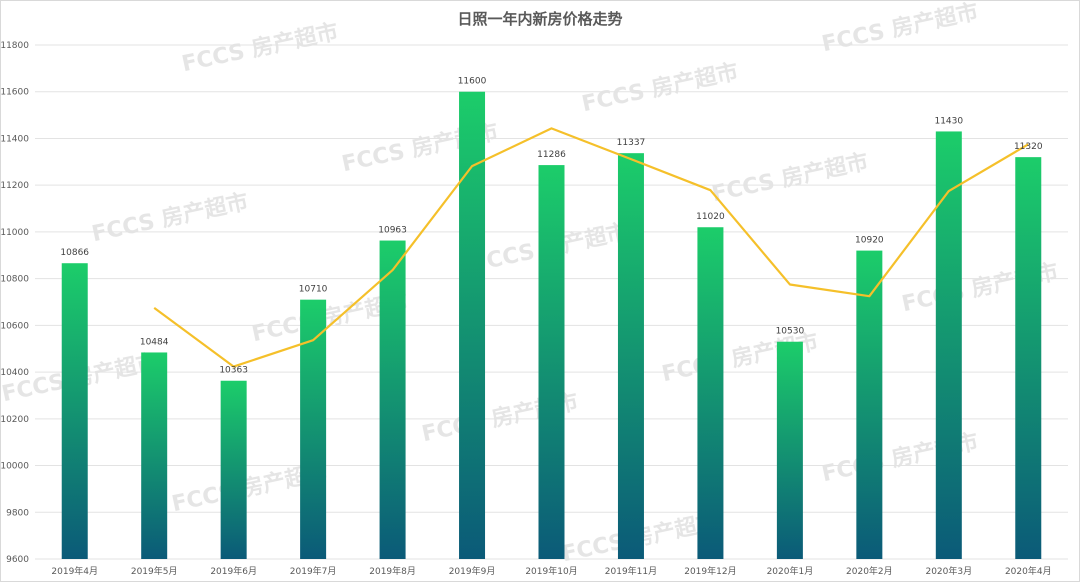  What do you see at coordinates (14, 420) in the screenshot?
I see `y-tick-label: 10200` at bounding box center [14, 420].